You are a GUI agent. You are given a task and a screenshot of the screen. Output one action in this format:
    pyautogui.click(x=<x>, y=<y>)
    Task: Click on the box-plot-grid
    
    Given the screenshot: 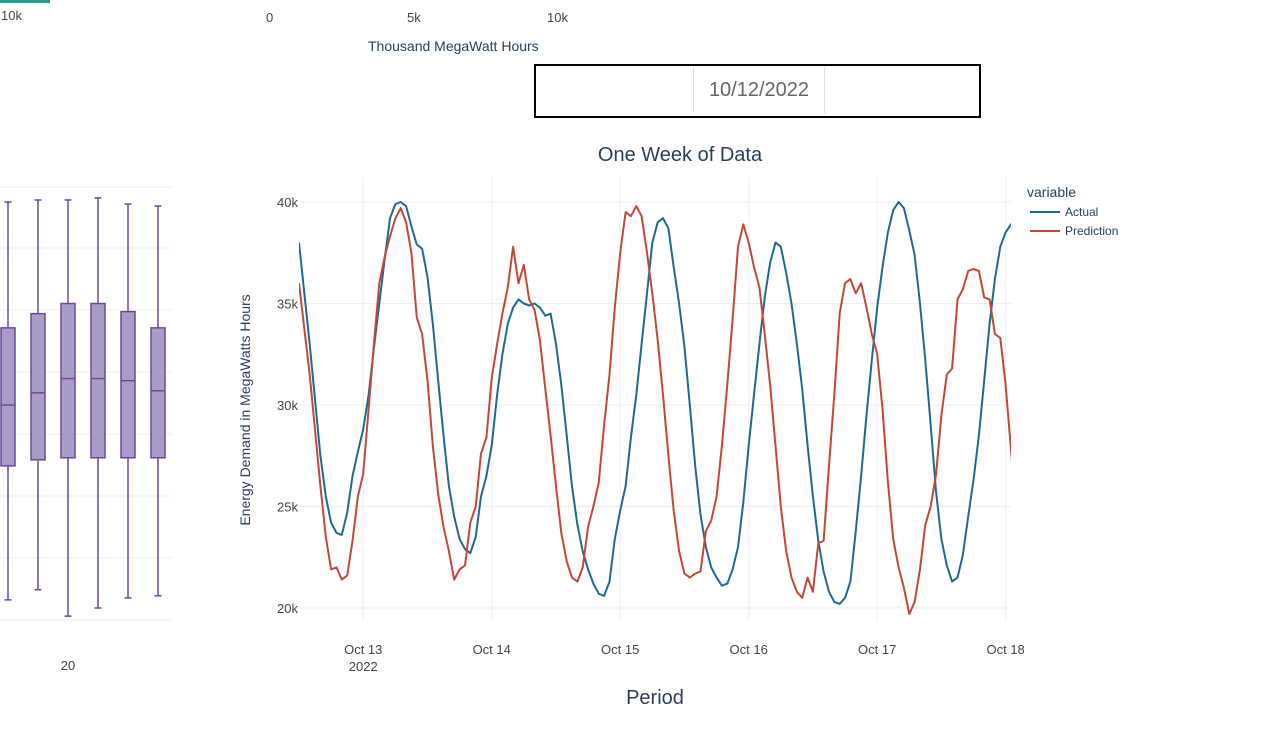 What is the action you would take?
    pyautogui.click(x=86, y=403)
    